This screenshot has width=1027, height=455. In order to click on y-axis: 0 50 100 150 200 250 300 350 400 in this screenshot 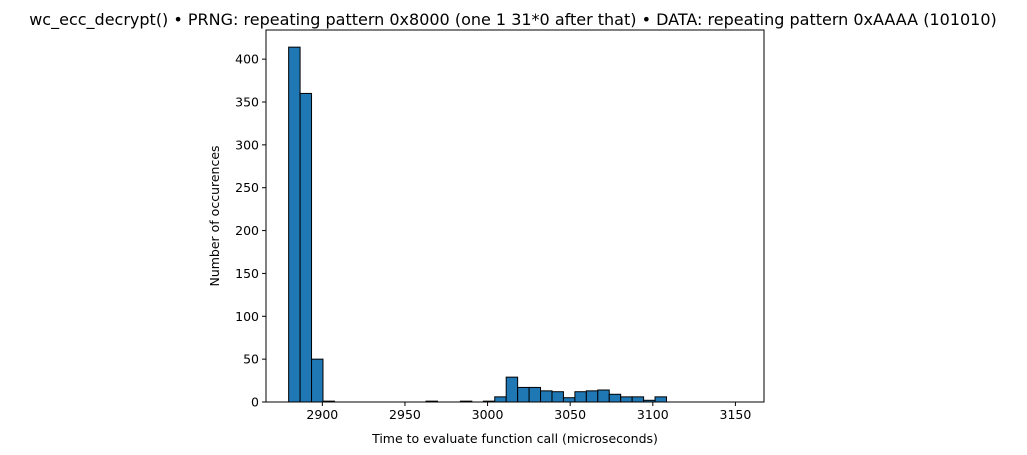, I will do `click(250, 231)`.